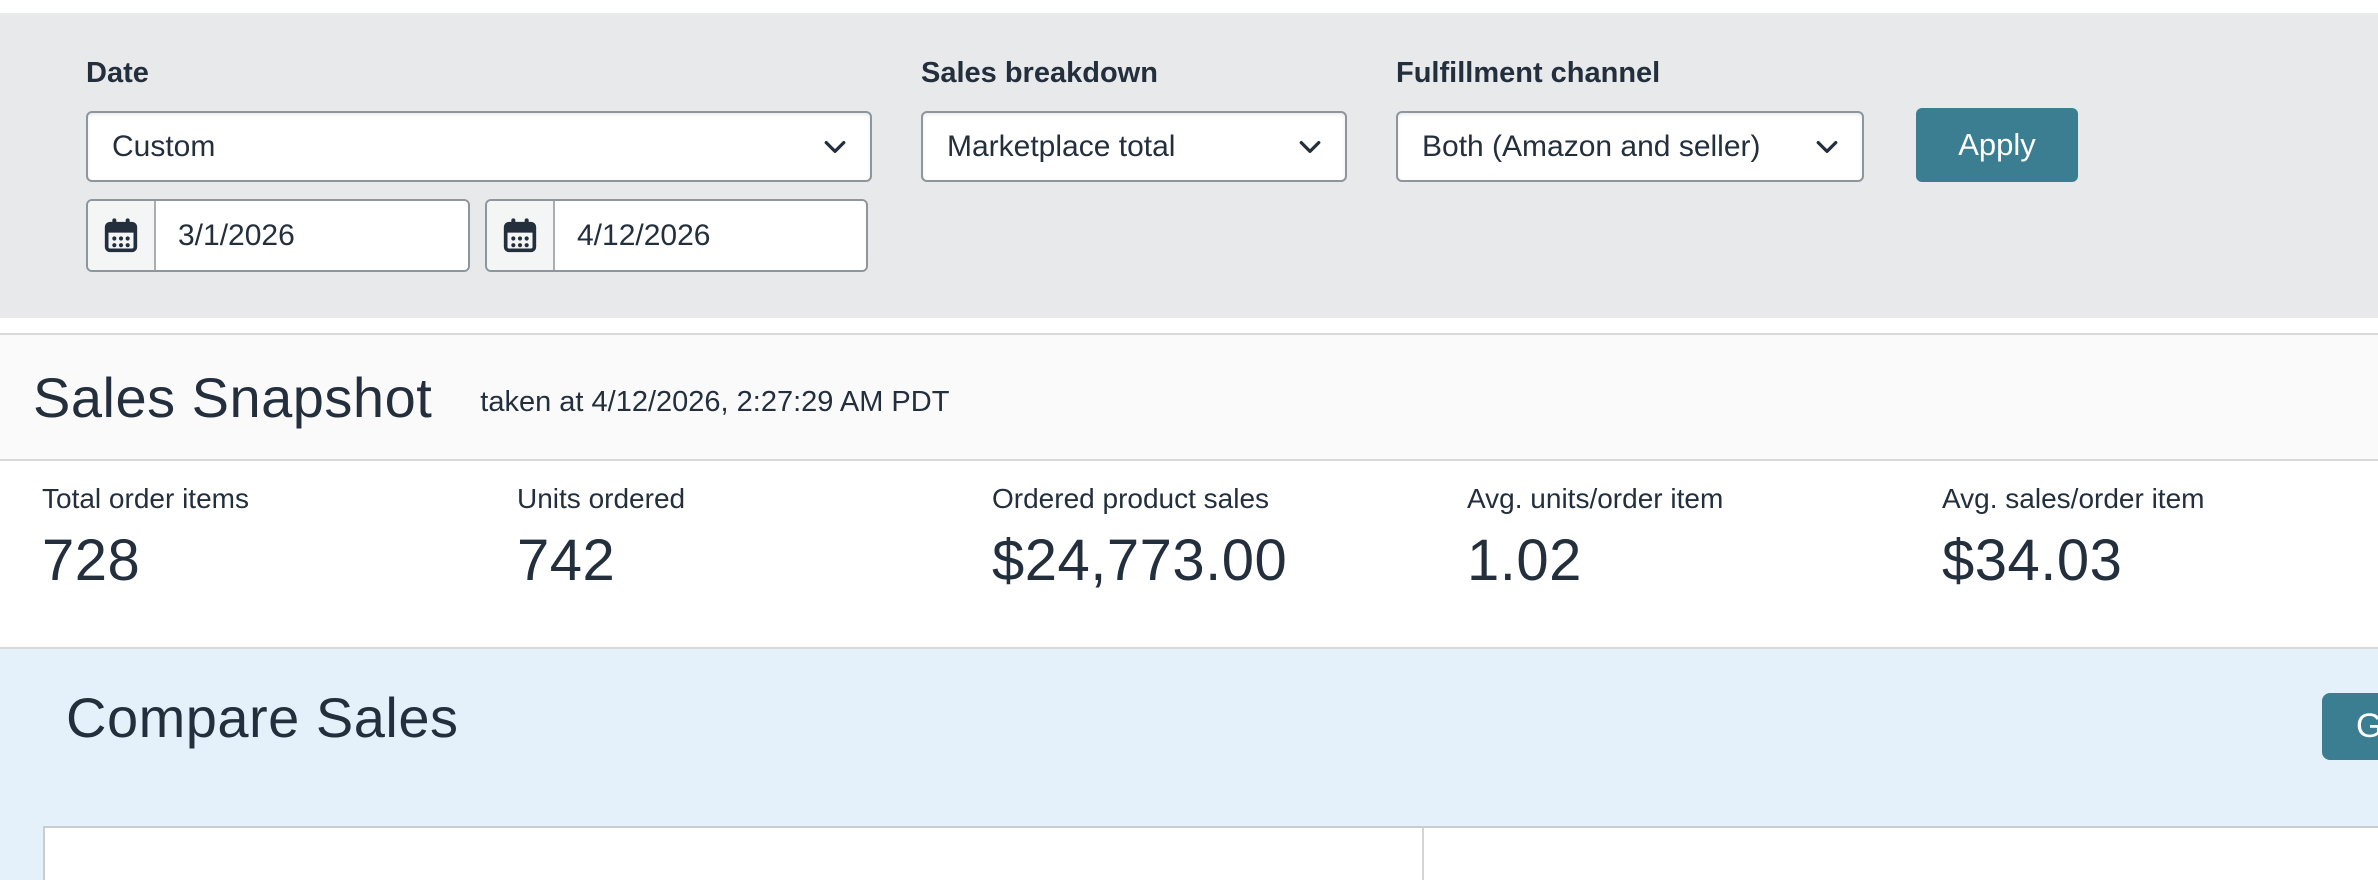  What do you see at coordinates (1997, 145) in the screenshot?
I see `apply-button: Apply` at bounding box center [1997, 145].